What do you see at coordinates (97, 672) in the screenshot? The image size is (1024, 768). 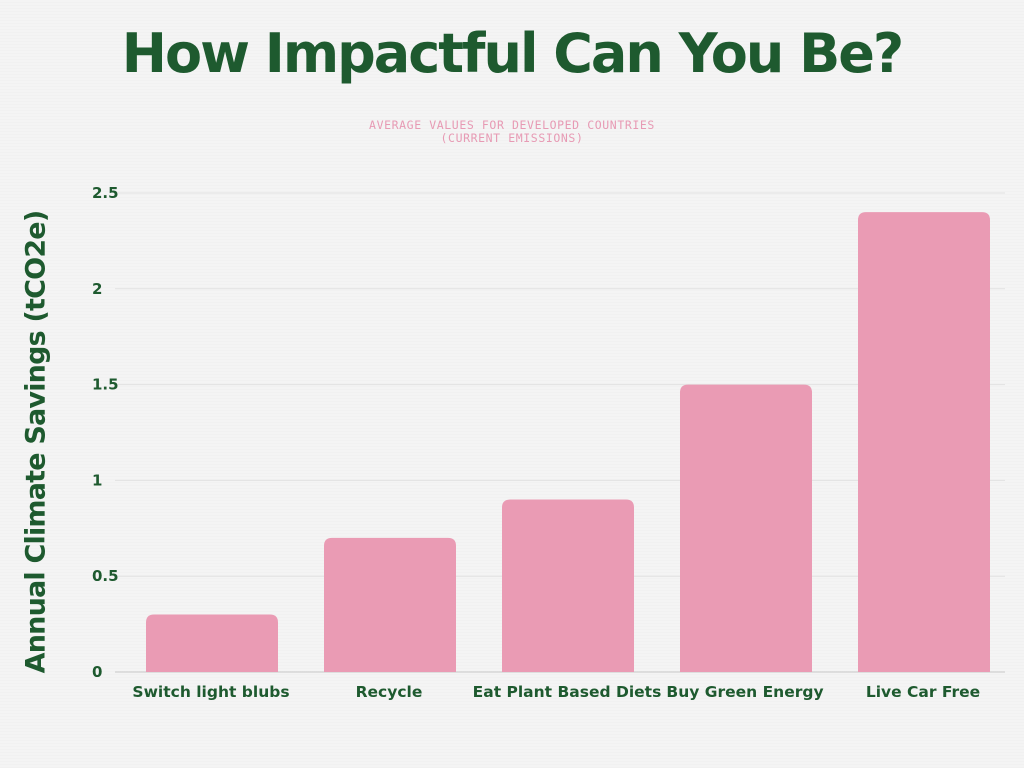 I see `y-tick-label: 0` at bounding box center [97, 672].